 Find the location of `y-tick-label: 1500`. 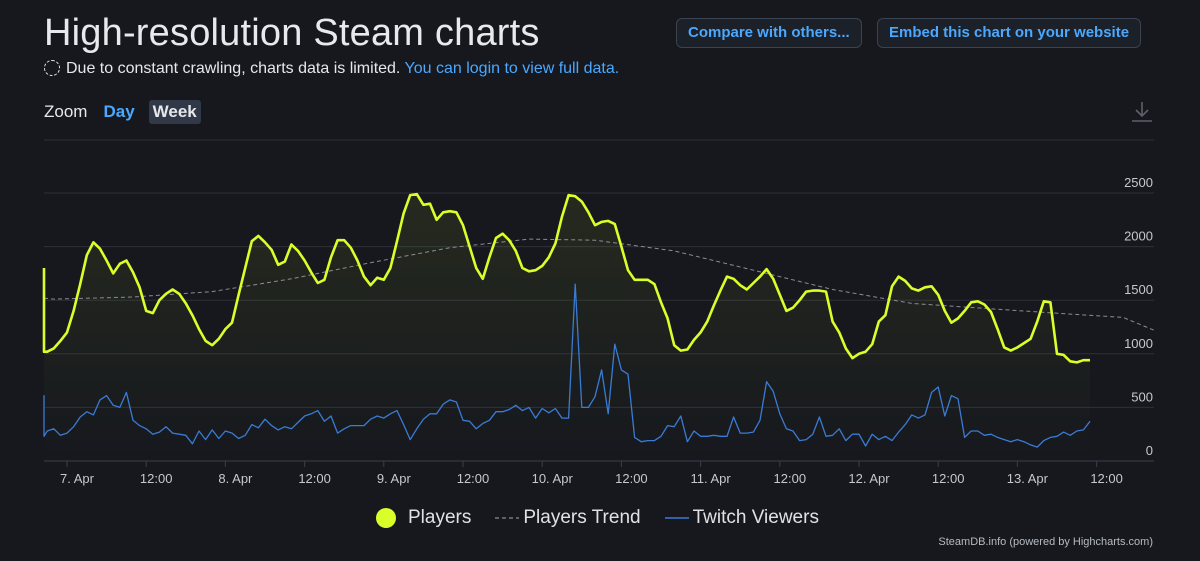

y-tick-label: 1500 is located at coordinates (1138, 289).